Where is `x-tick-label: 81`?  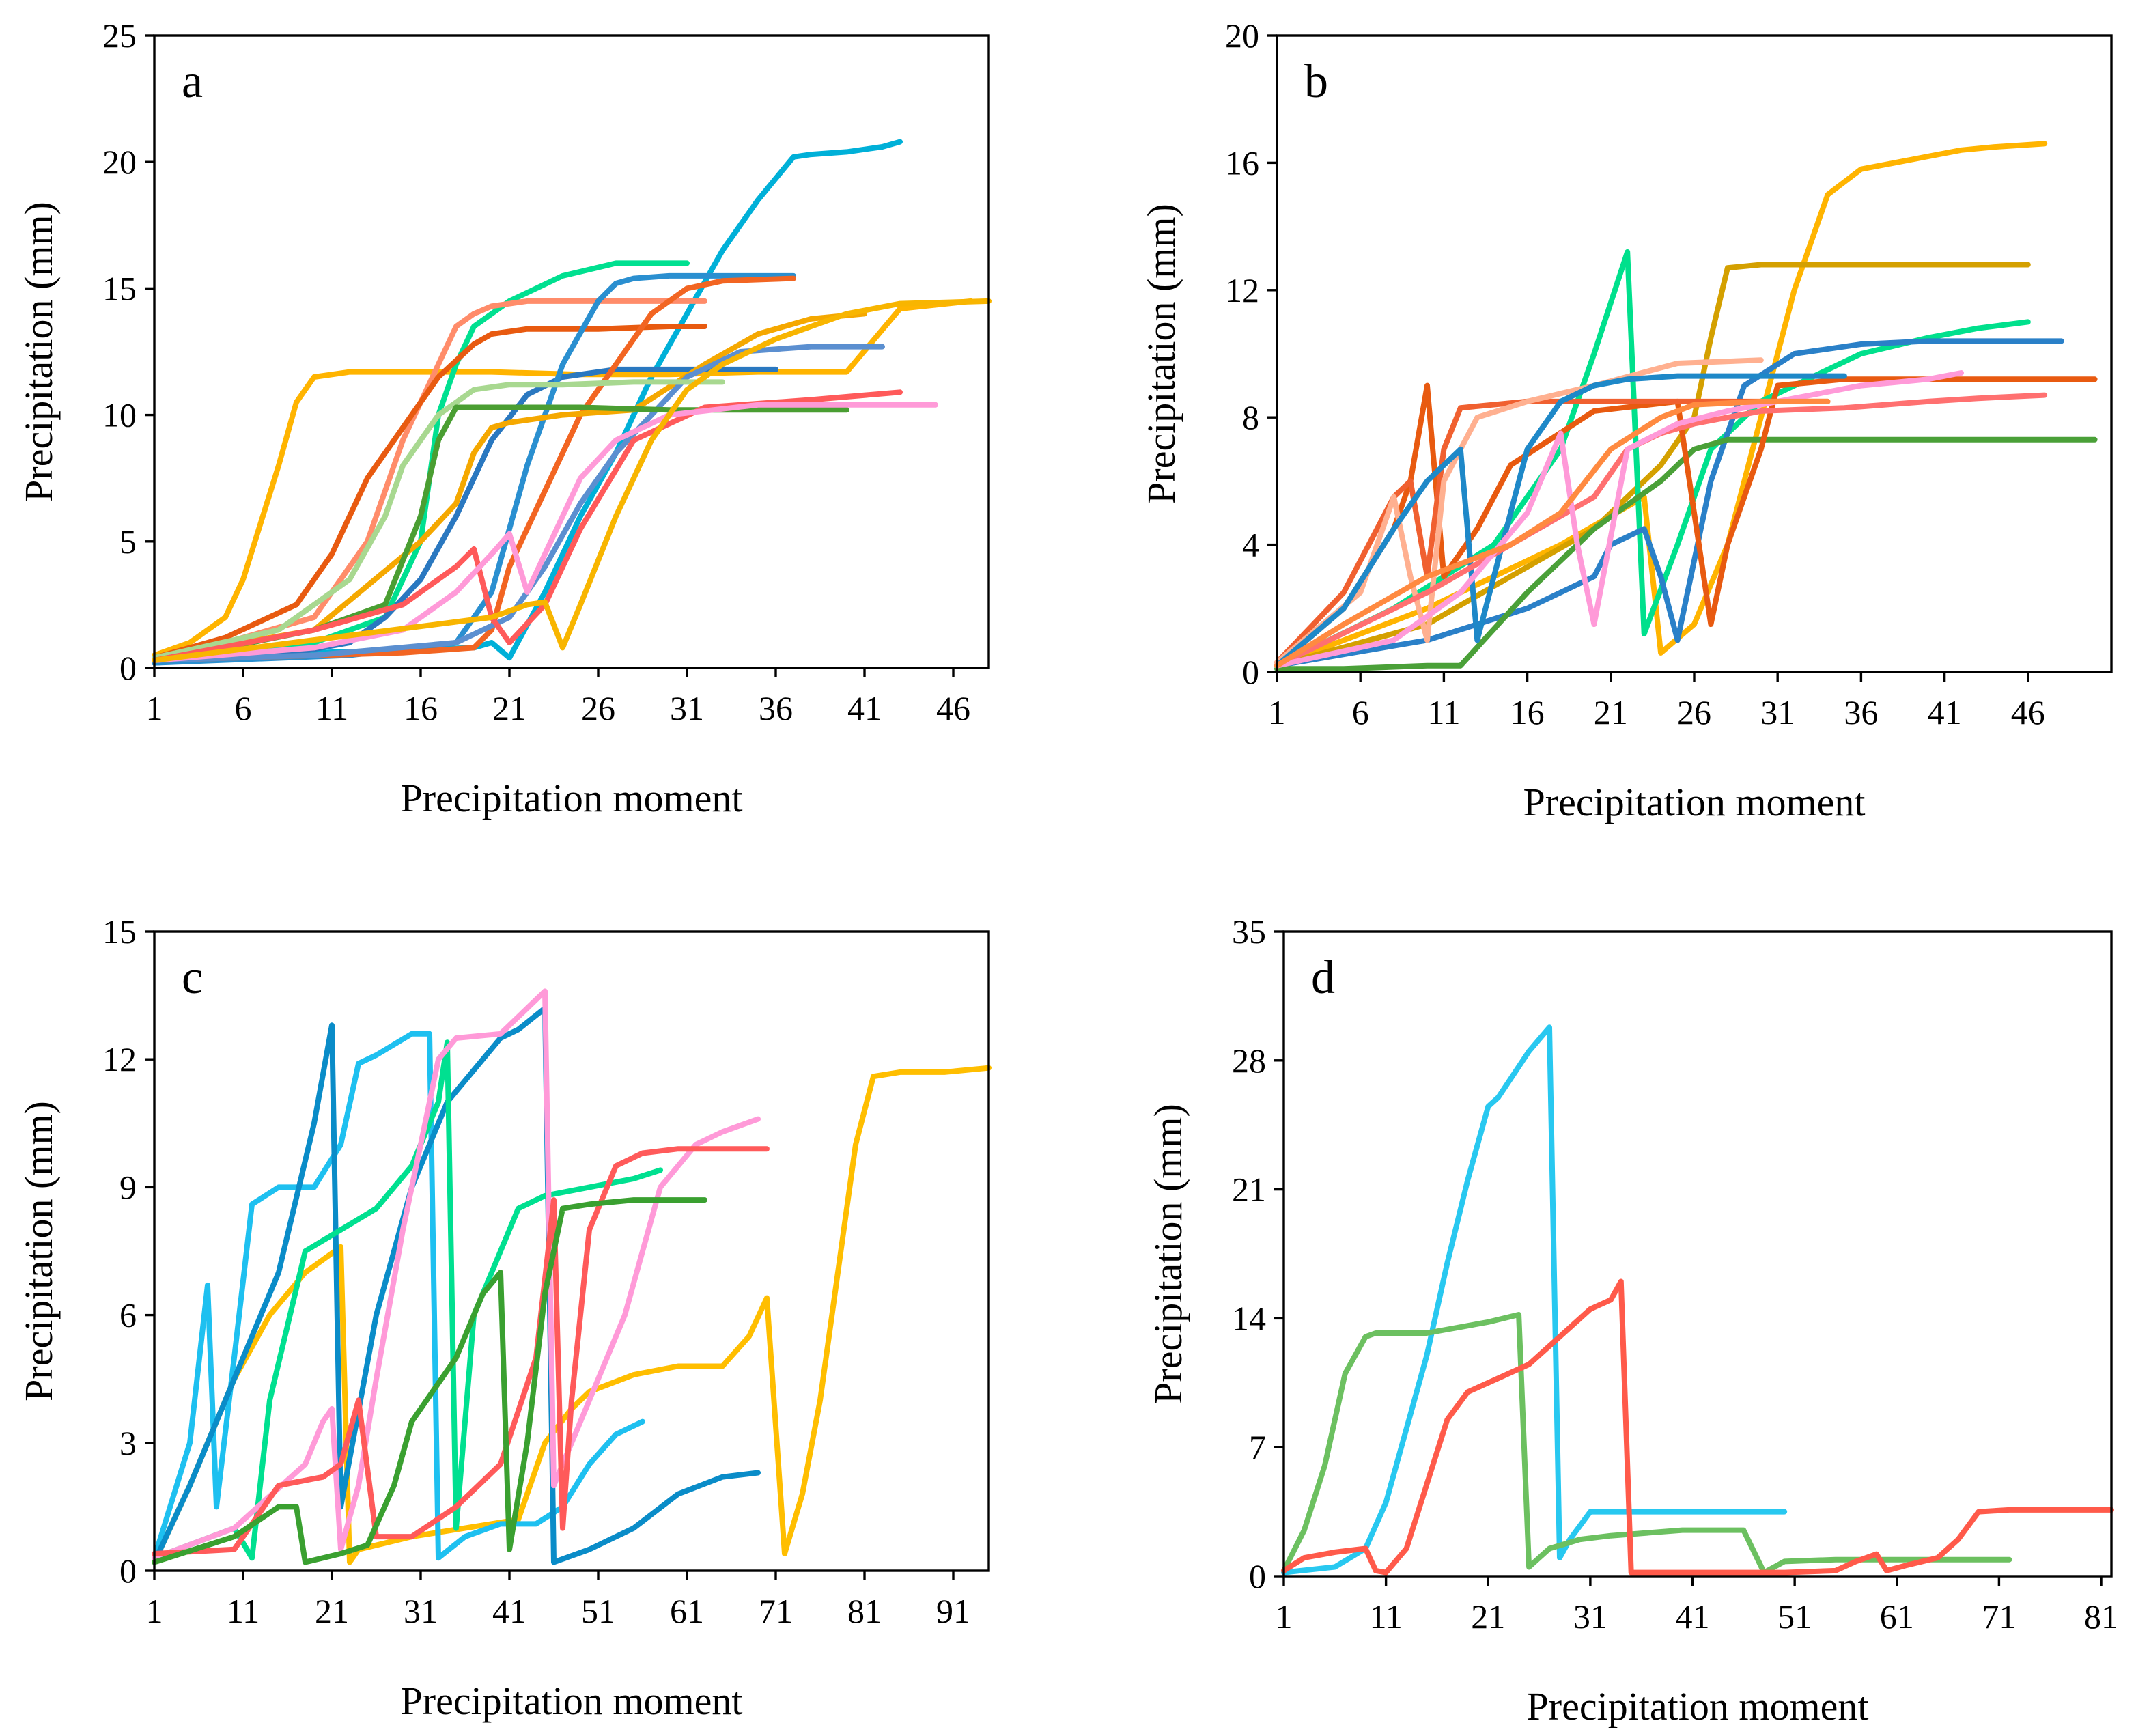
x-tick-label: 81 is located at coordinates (864, 1611).